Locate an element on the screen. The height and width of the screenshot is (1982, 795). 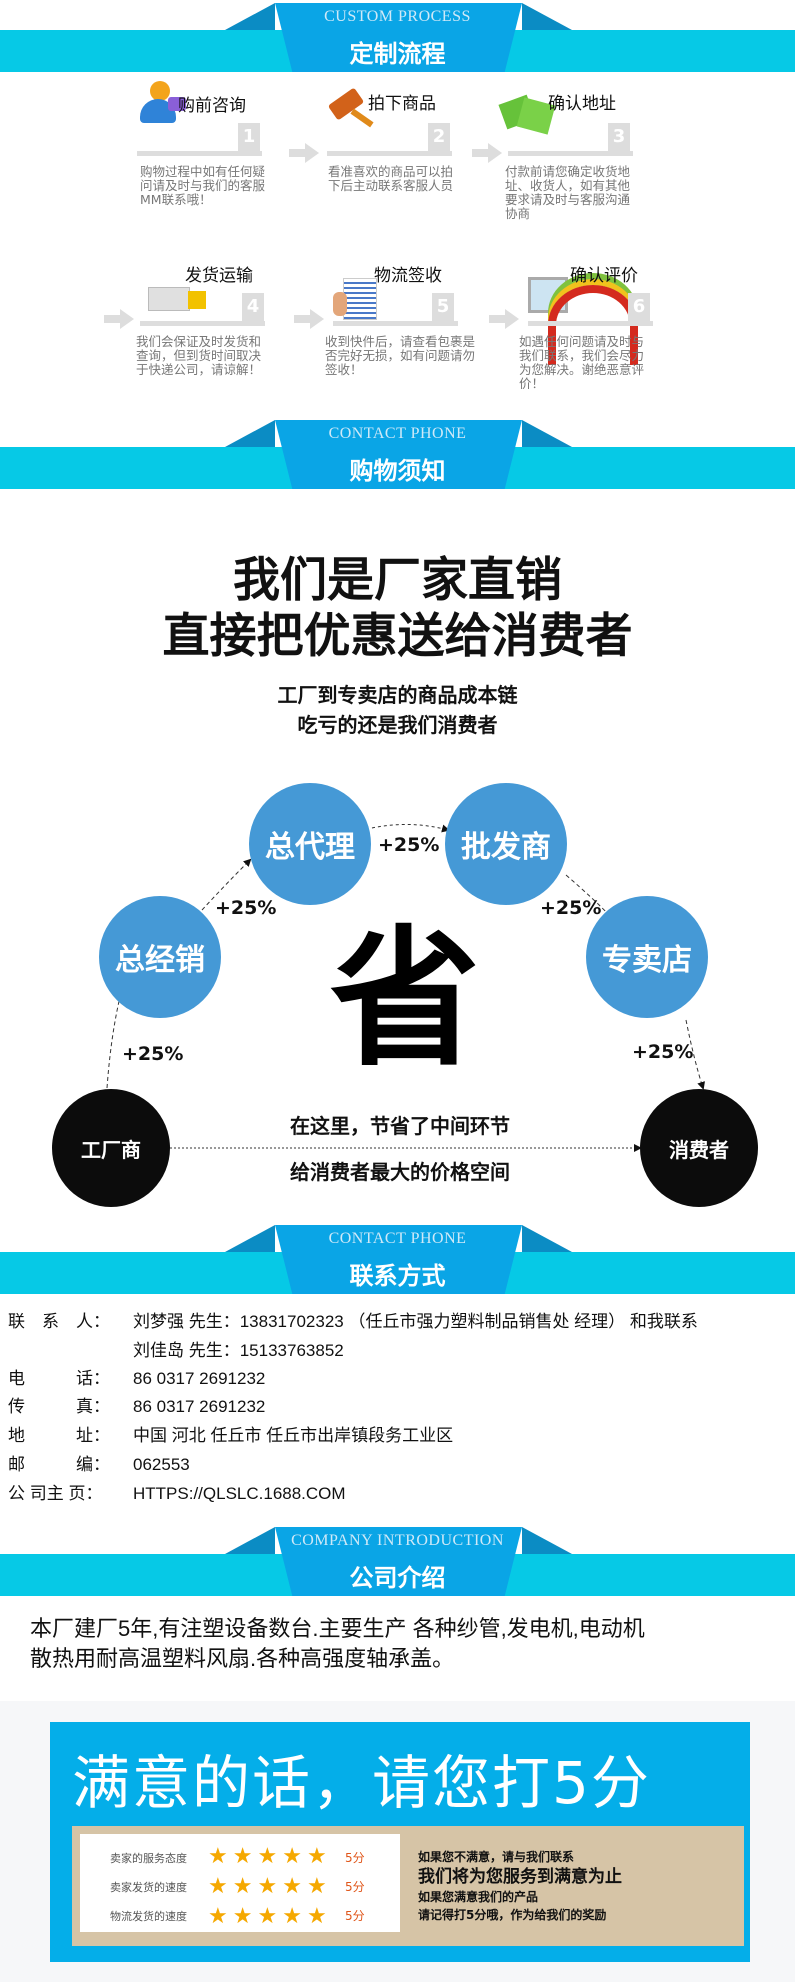
step-number: 1 is located at coordinates (249, 137).